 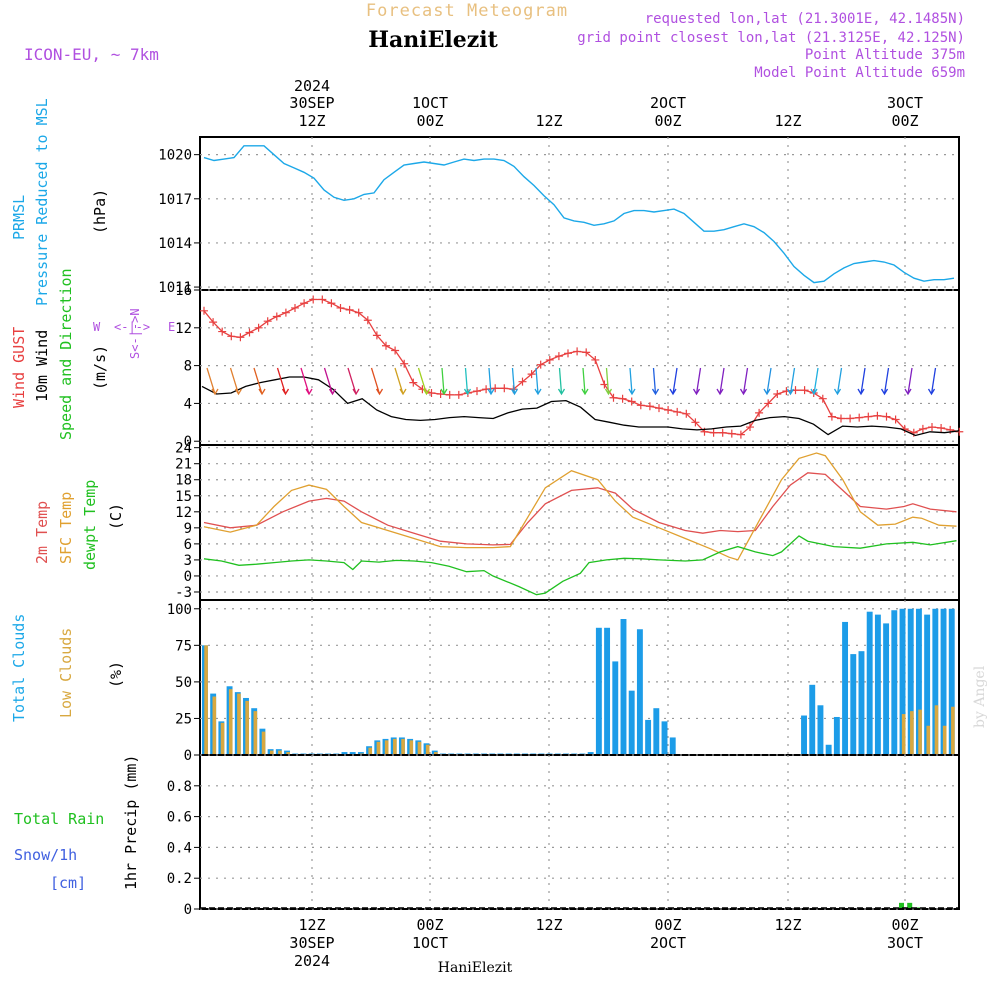 What do you see at coordinates (430, 943) in the screenshot?
I see `bottom-time-label: 1OCT` at bounding box center [430, 943].